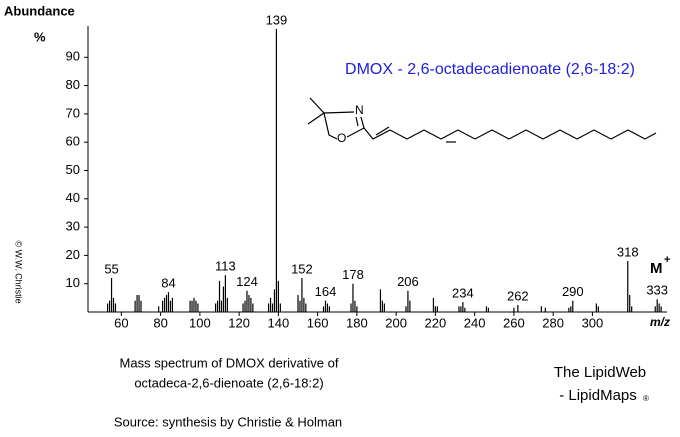 The height and width of the screenshot is (437, 680). I want to click on caption-line: octadeca-2,6-dienoate (2,6-18:2), so click(228, 382).